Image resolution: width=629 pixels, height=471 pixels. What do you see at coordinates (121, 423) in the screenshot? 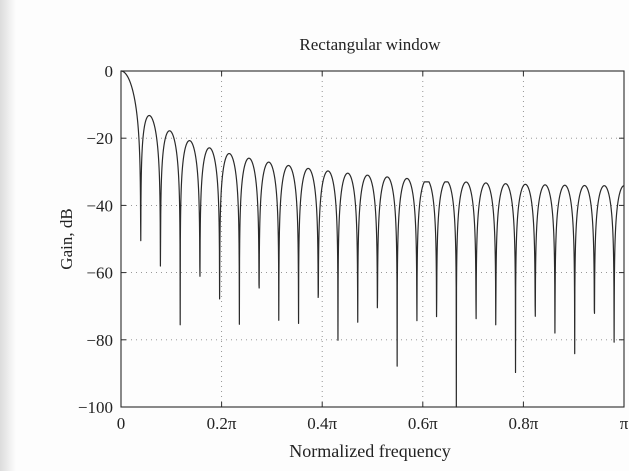
I see `x-tick-label: 0` at bounding box center [121, 423].